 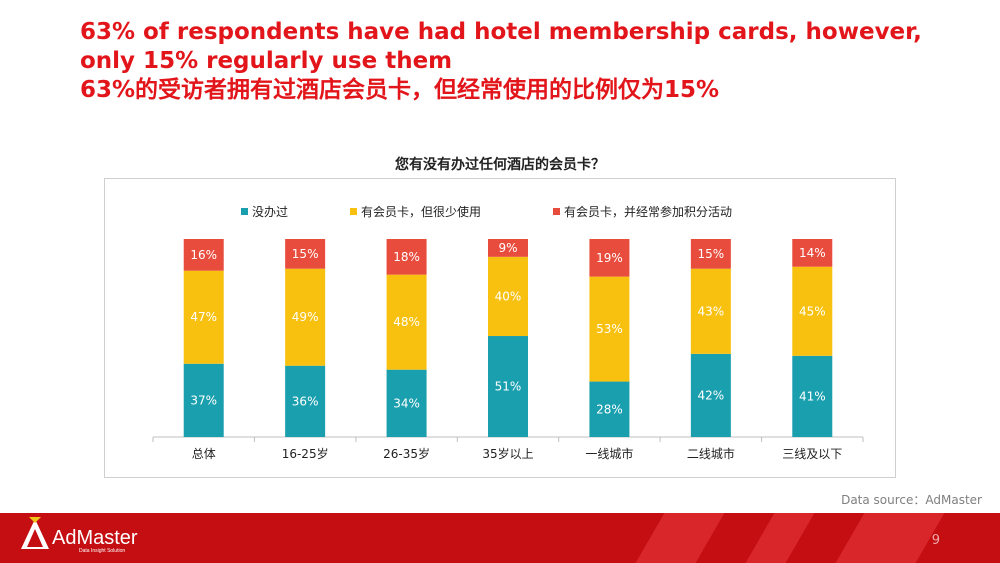 I want to click on data-label: 40%, so click(x=508, y=296).